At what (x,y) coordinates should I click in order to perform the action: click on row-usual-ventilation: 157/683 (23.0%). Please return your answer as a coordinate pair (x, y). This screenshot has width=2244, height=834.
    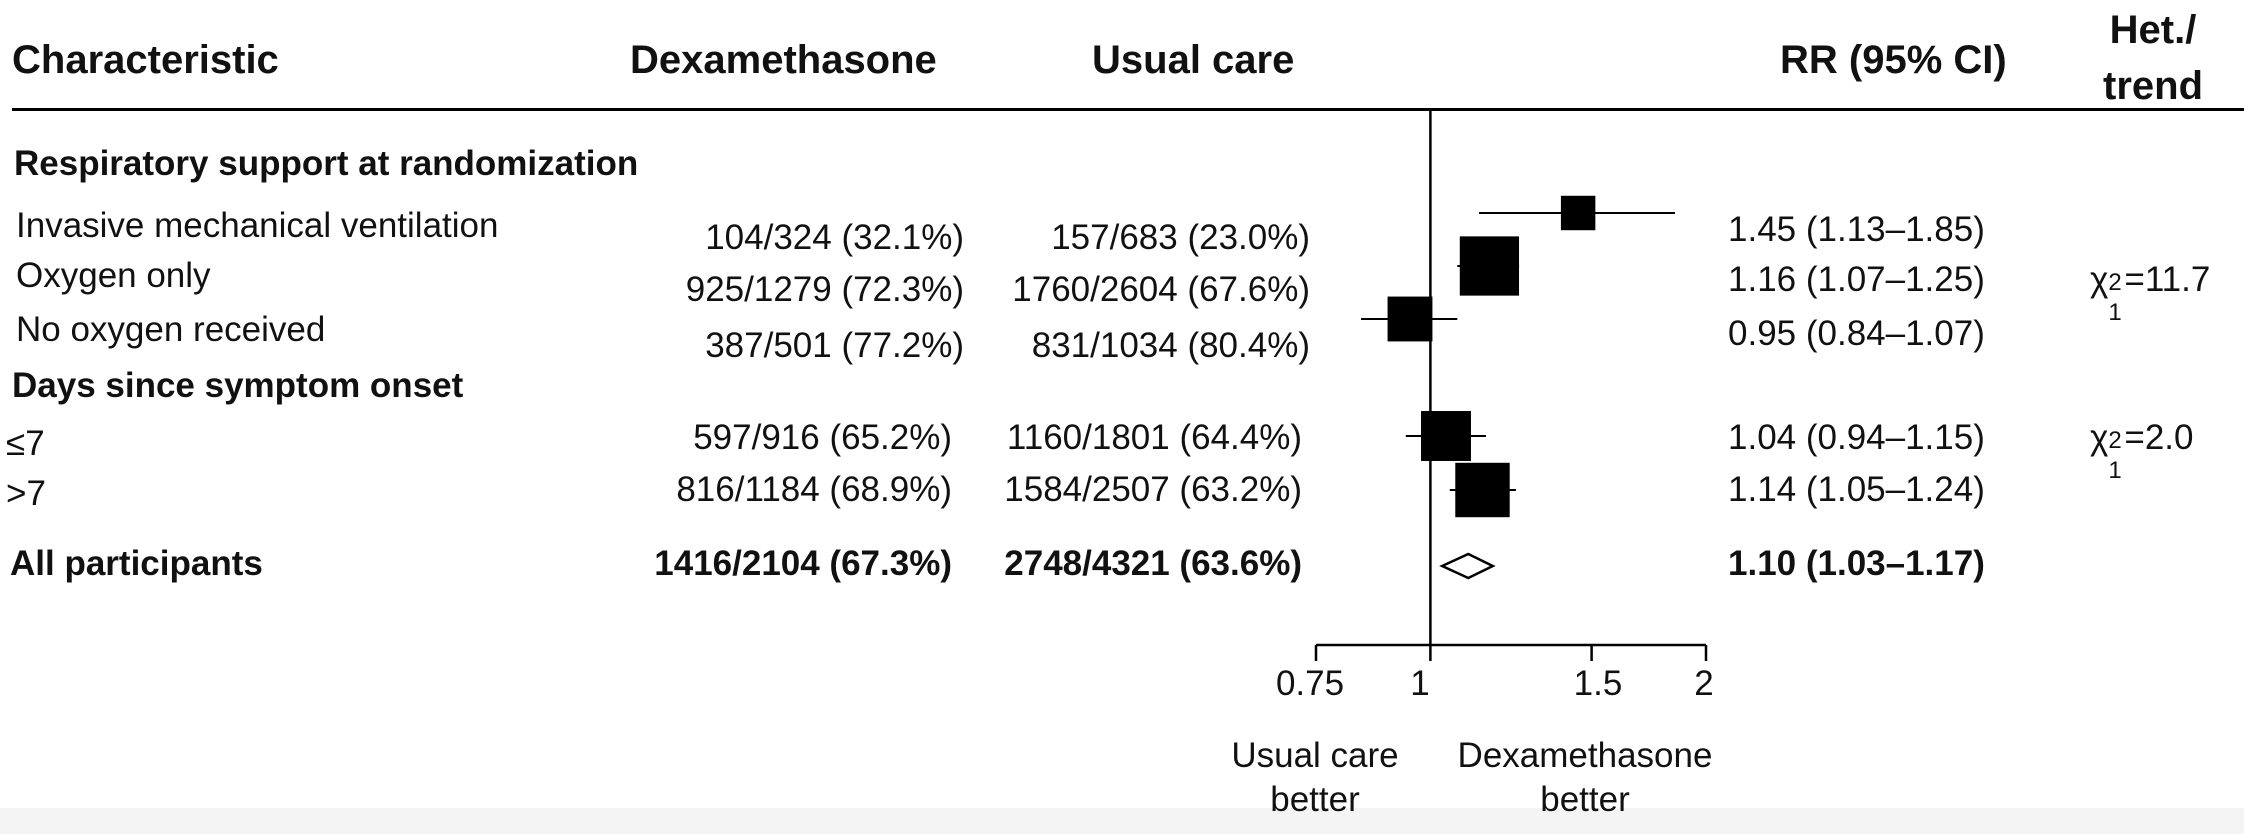
    Looking at the image, I should click on (1180, 237).